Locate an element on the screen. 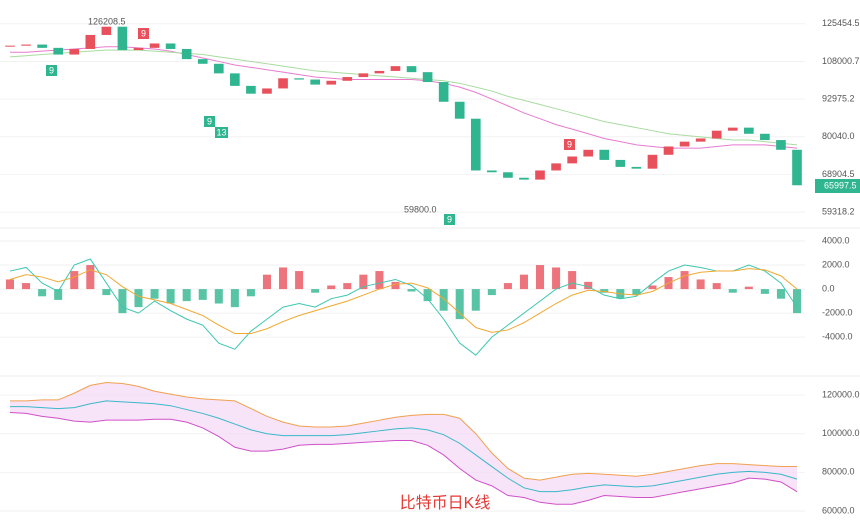 The width and height of the screenshot is (860, 522). y-tick-label: 59318.2 is located at coordinates (838, 211).